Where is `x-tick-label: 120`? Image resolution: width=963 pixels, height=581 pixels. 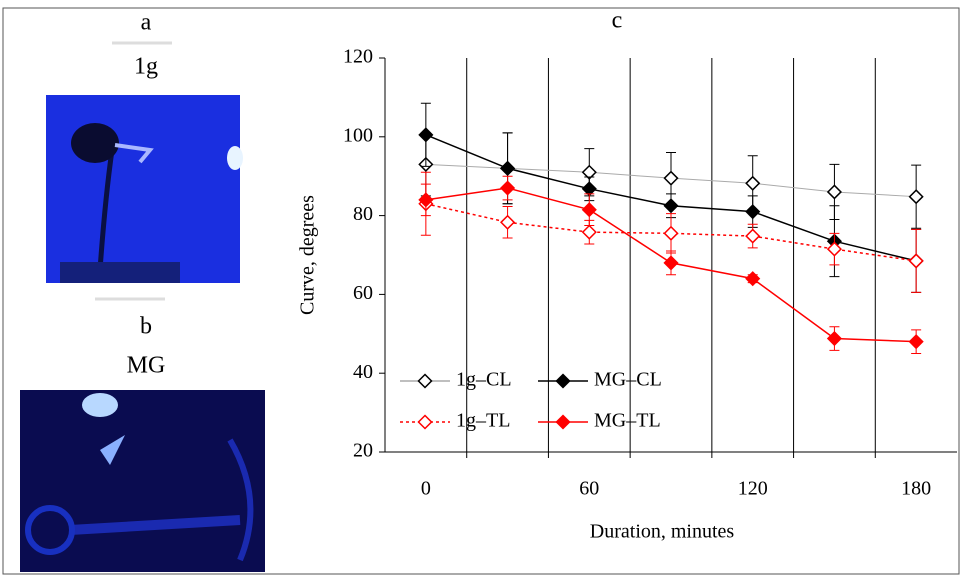
x-tick-label: 120 is located at coordinates (753, 489).